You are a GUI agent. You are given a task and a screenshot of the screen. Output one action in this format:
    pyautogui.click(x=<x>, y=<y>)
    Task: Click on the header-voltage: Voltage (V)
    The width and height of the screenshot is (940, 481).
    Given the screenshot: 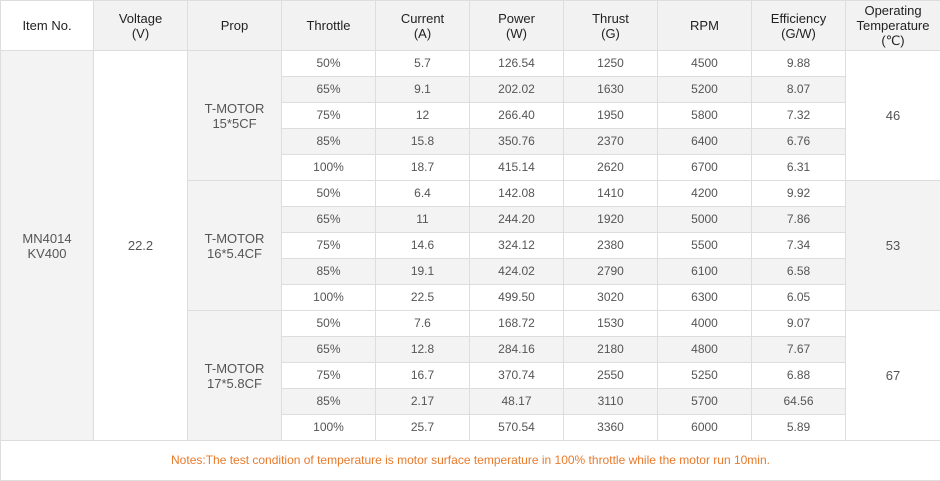 What is the action you would take?
    pyautogui.click(x=140, y=25)
    